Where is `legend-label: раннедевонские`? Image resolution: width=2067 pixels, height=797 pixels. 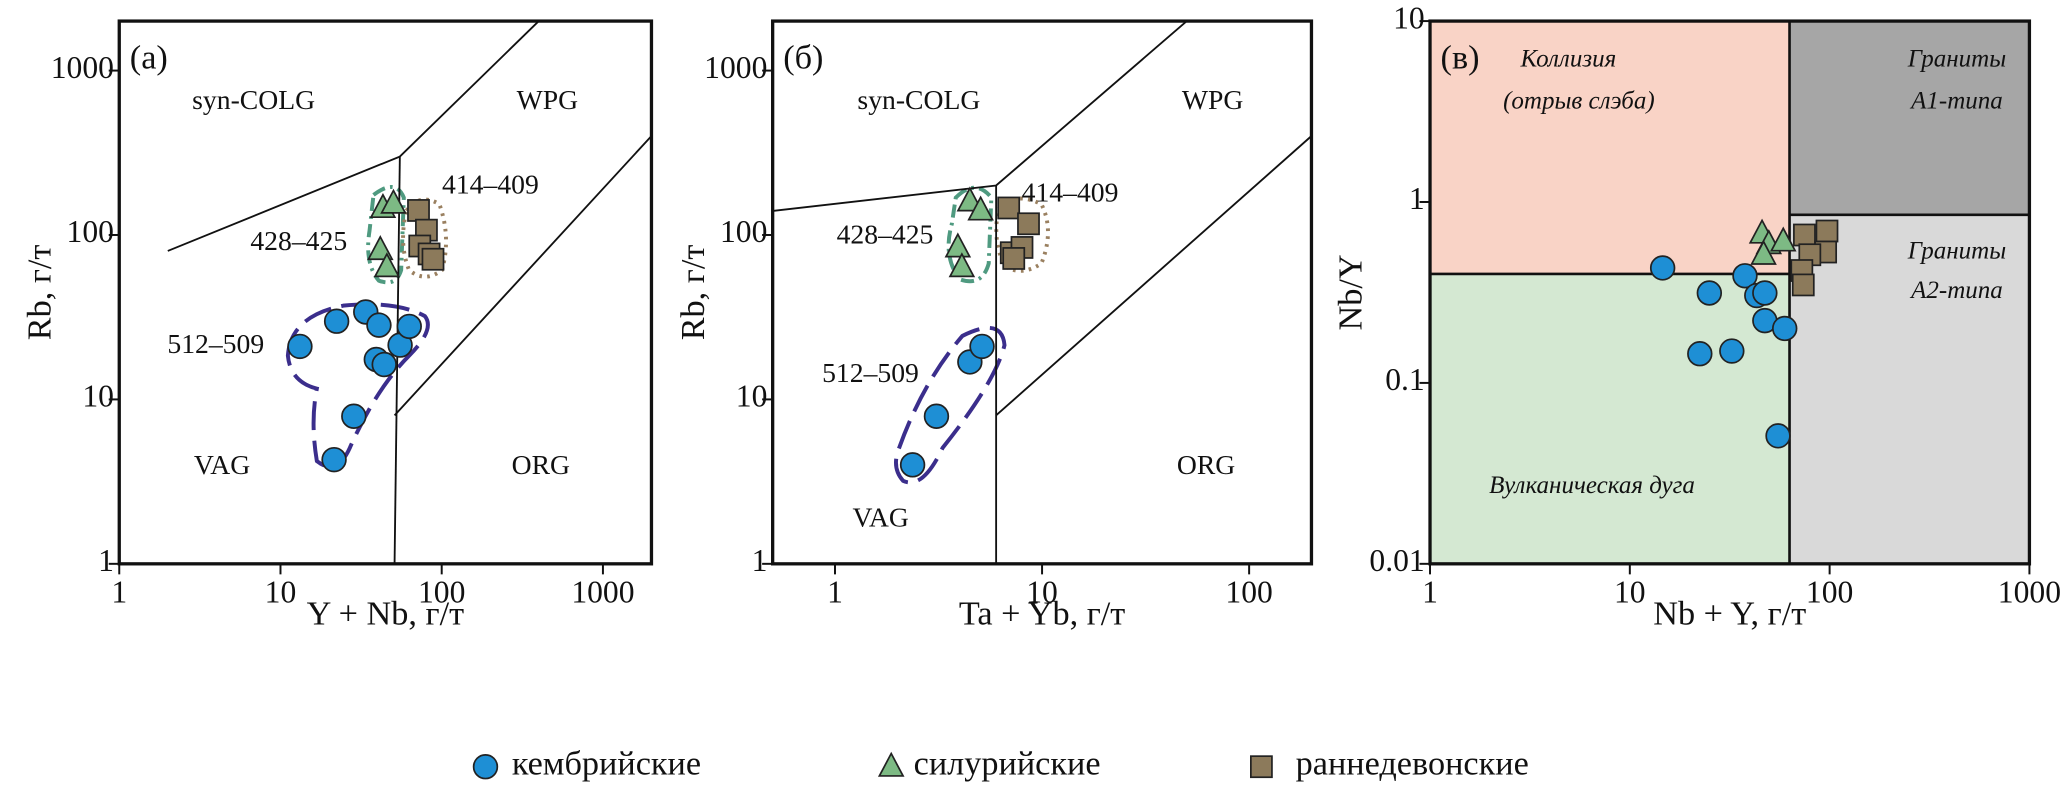 legend-label: раннедевонские is located at coordinates (1412, 764).